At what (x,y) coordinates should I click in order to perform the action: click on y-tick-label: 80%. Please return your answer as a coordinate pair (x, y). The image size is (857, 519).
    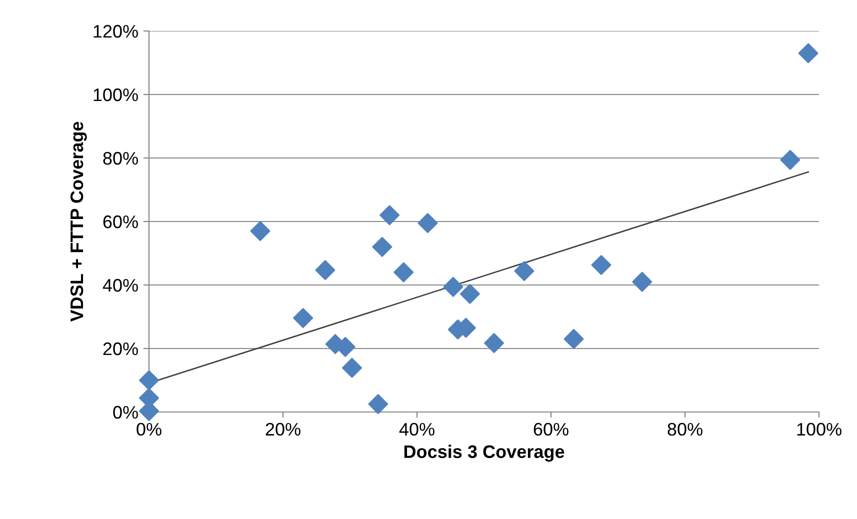
    Looking at the image, I should click on (120, 158).